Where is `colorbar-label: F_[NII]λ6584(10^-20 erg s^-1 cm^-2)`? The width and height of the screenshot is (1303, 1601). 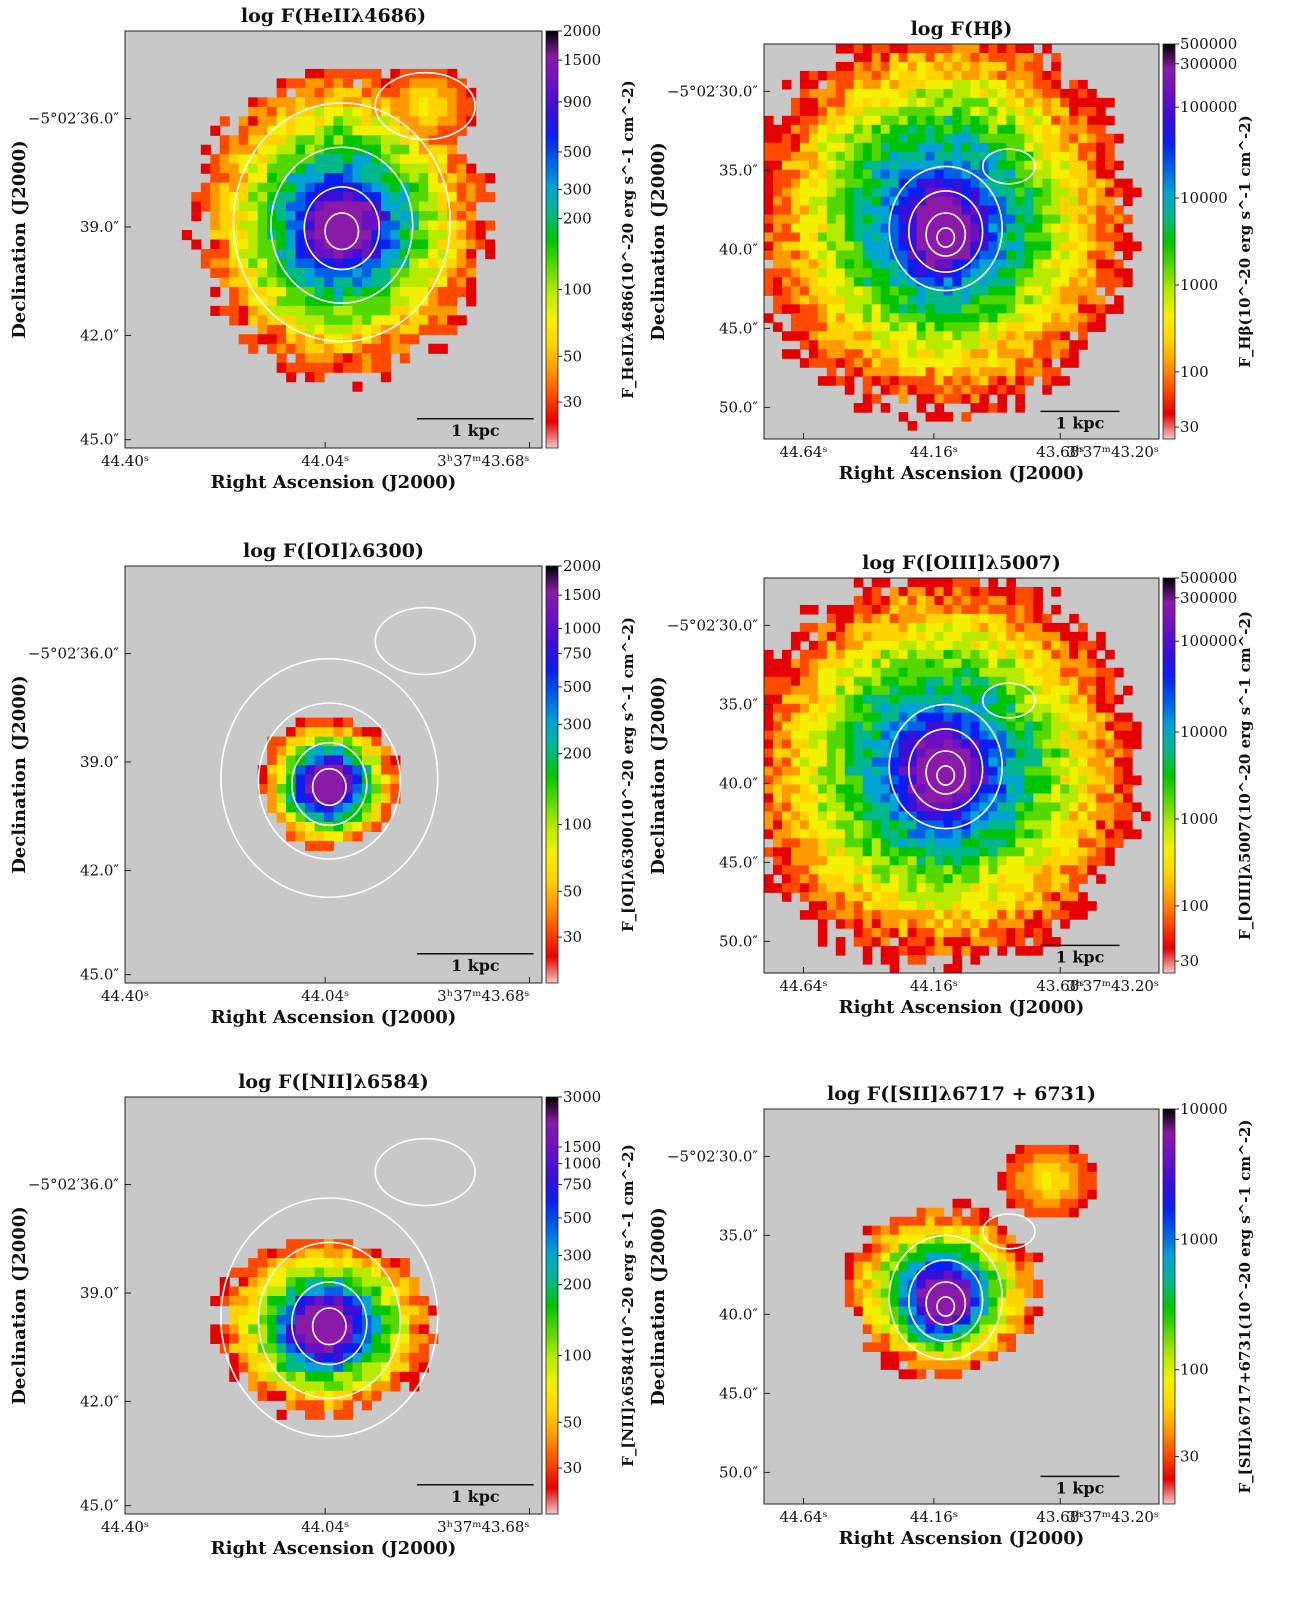
colorbar-label: F_[NII]λ6584(10^-20 erg s^-1 cm^-2) is located at coordinates (628, 1305).